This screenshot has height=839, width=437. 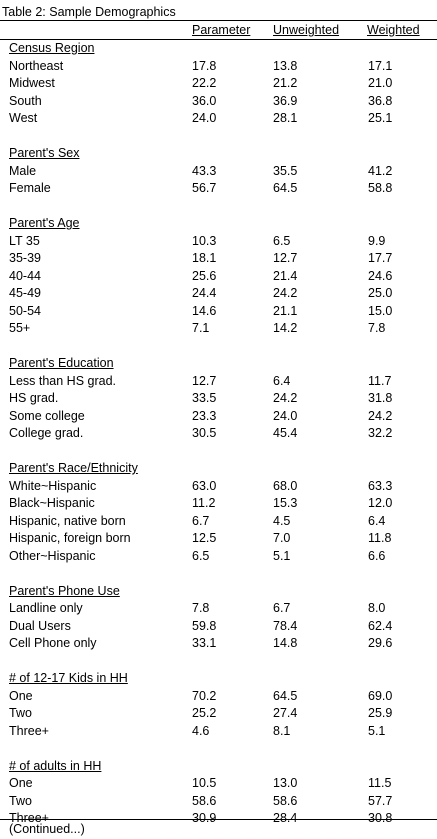 I want to click on weighted-value: 63.3, so click(x=380, y=485).